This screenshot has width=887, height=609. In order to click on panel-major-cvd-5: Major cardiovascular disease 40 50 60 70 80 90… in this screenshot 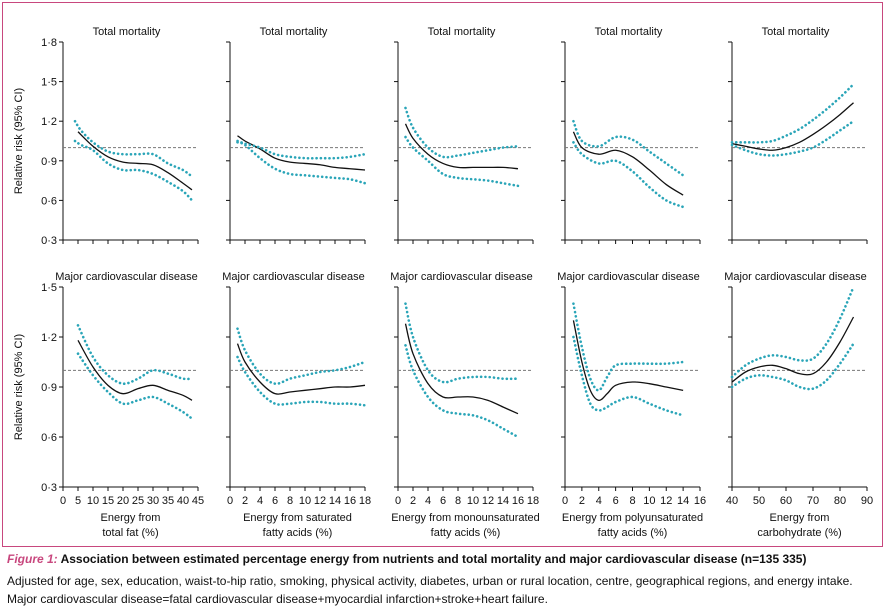, I will do `click(798, 405)`.